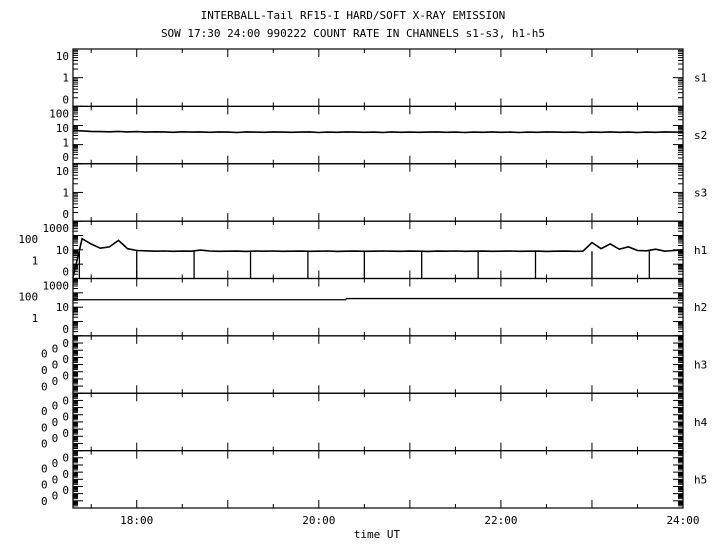 This screenshot has height=555, width=720. I want to click on panel-label: h1, so click(700, 250).